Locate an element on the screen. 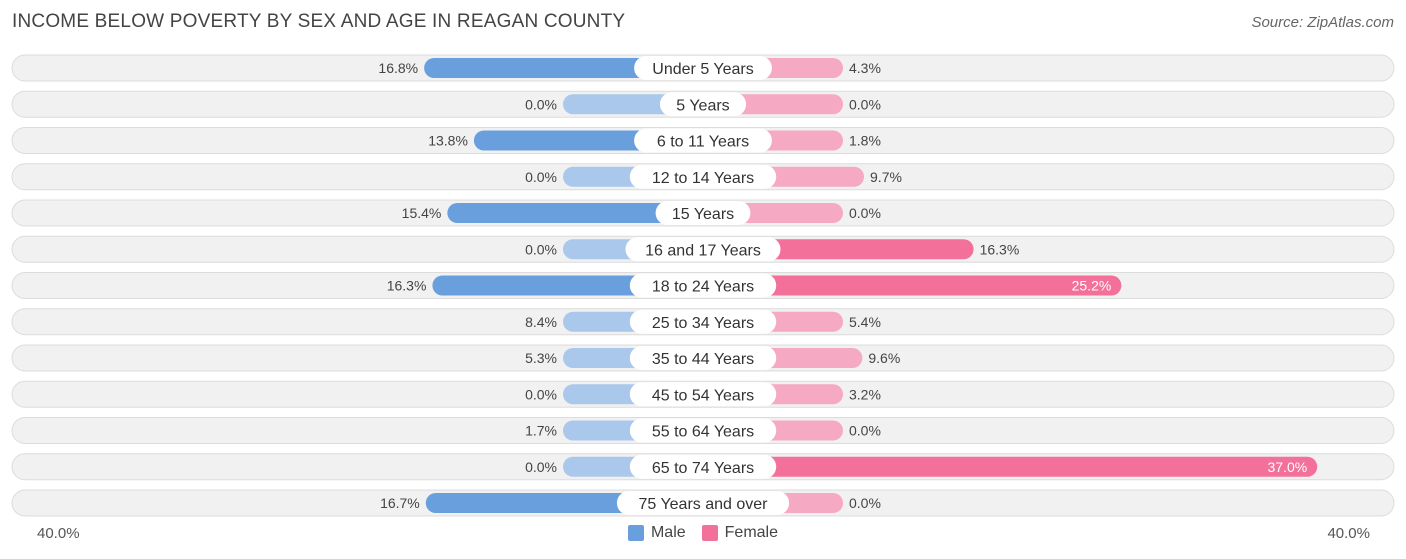  male-value-label: 16.8% is located at coordinates (398, 68).